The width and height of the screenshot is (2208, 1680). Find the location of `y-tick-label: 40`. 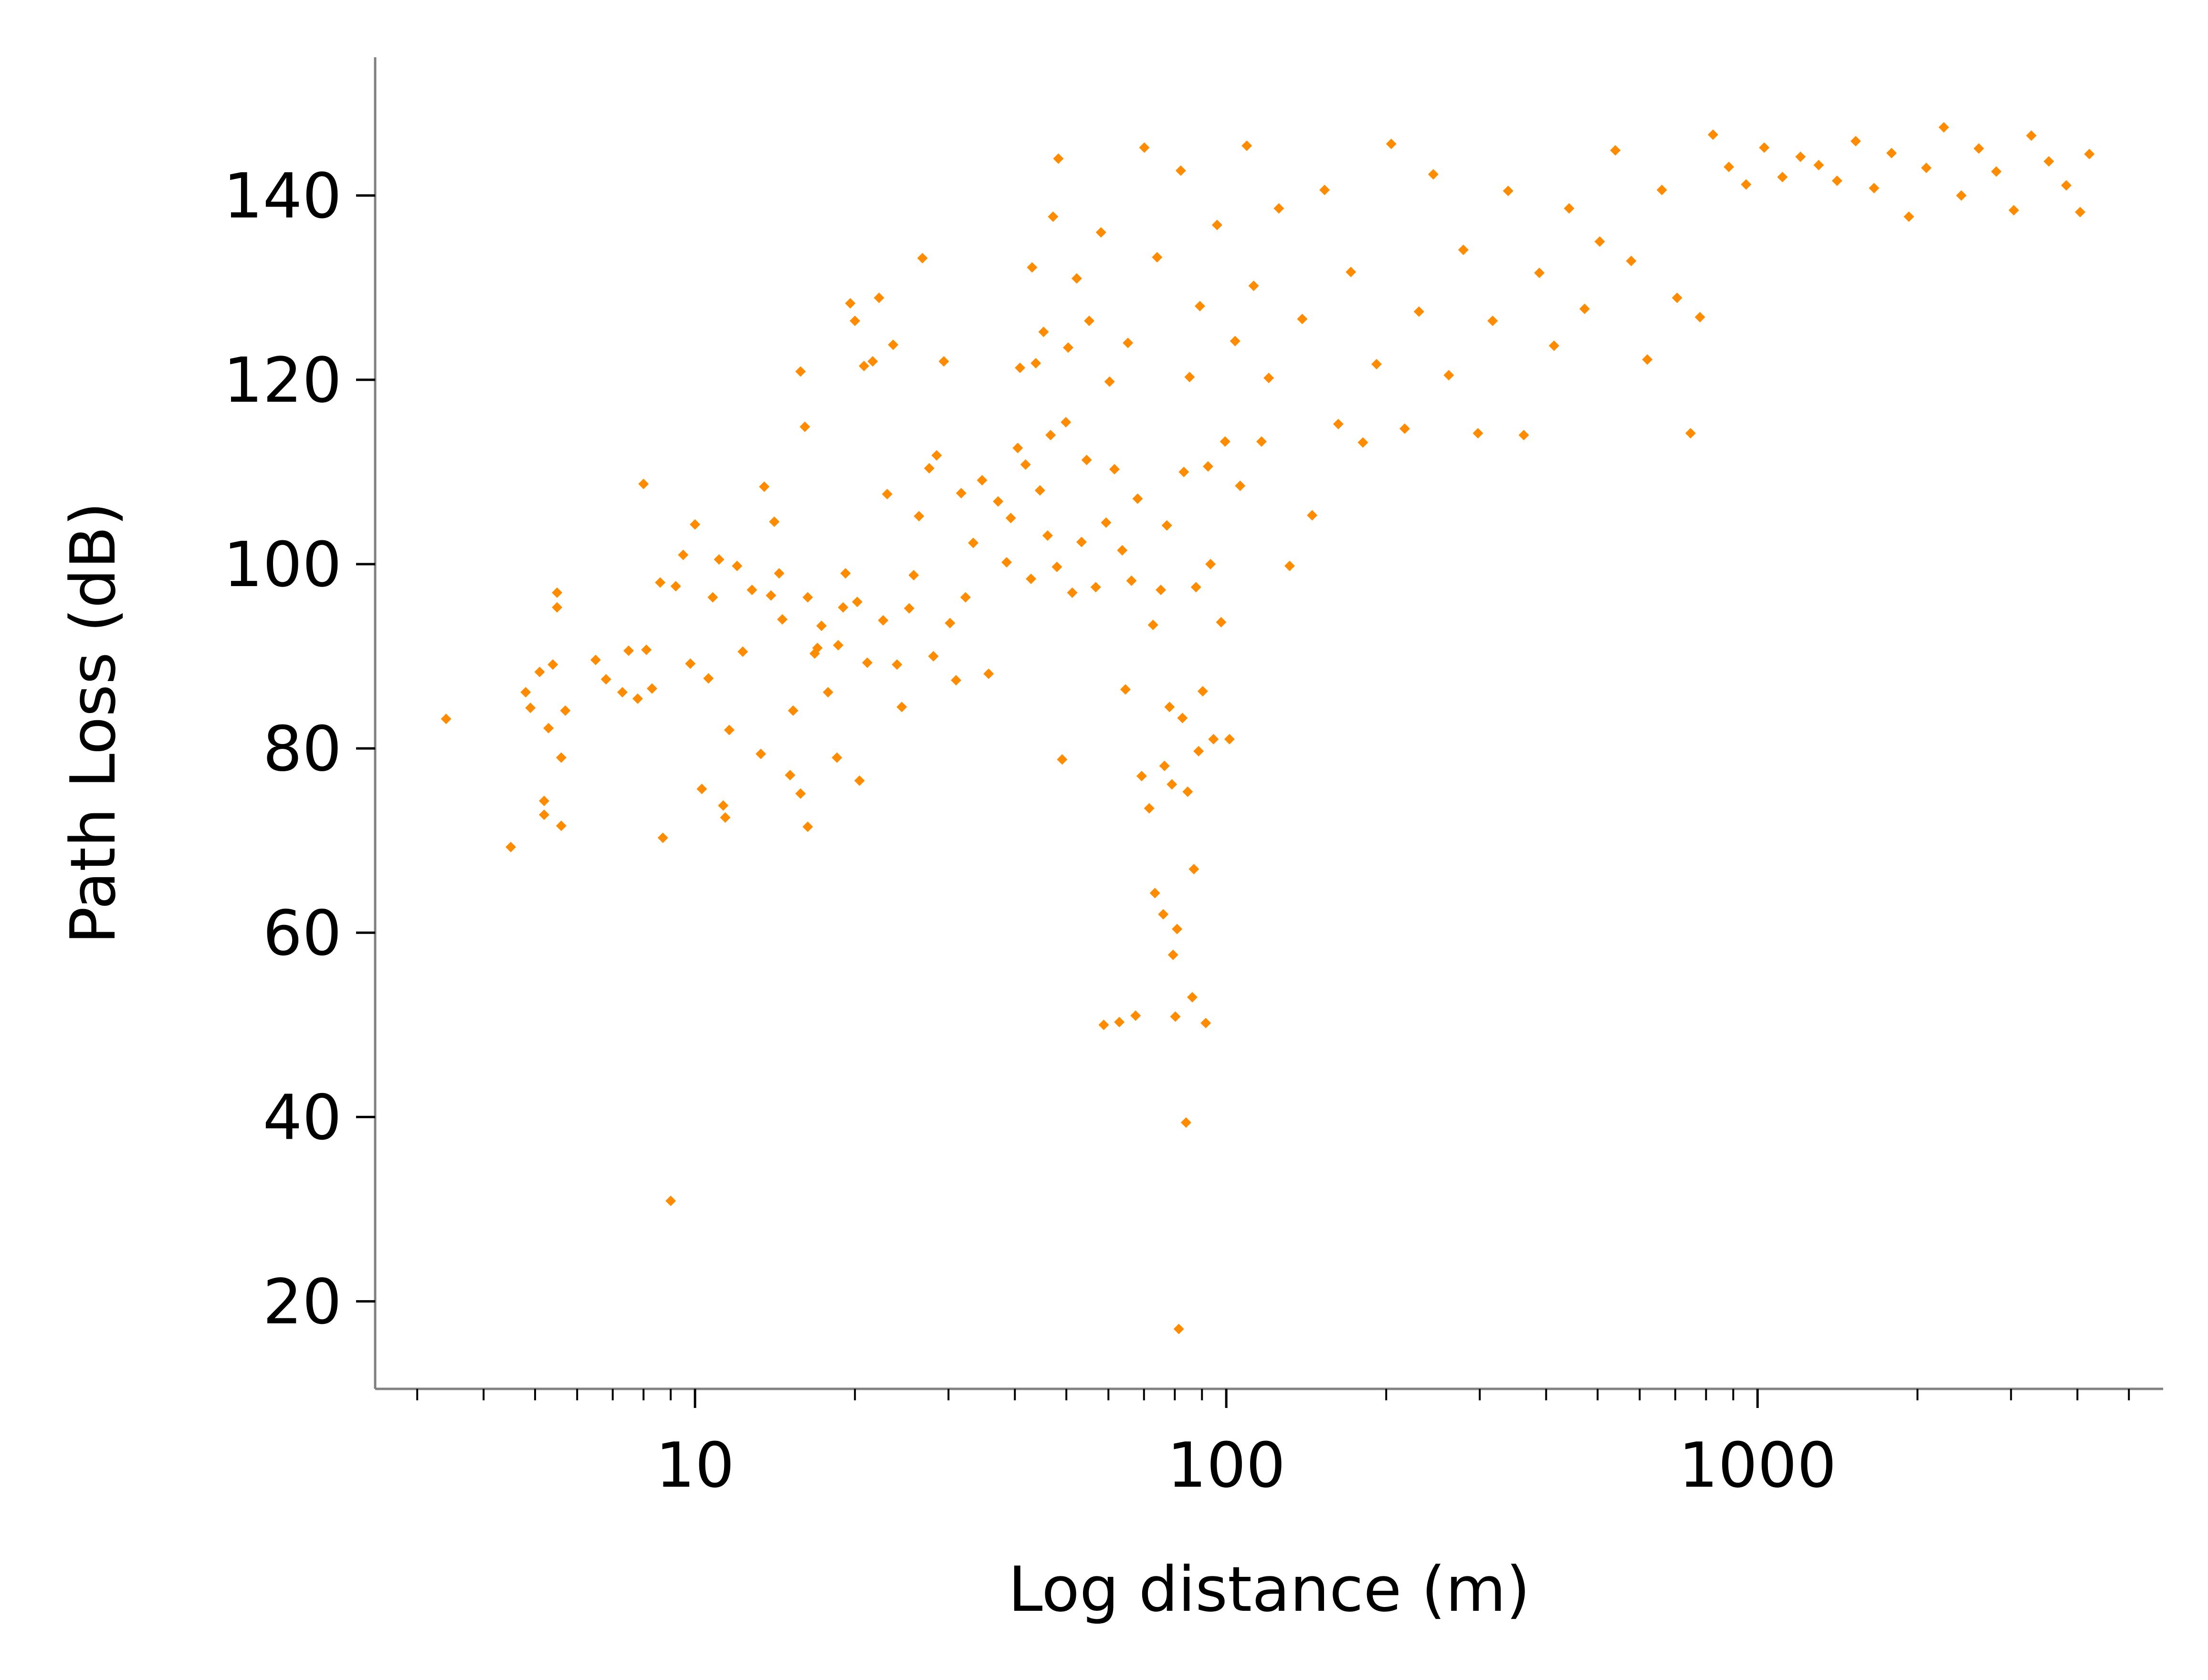

y-tick-label: 40 is located at coordinates (302, 1117).